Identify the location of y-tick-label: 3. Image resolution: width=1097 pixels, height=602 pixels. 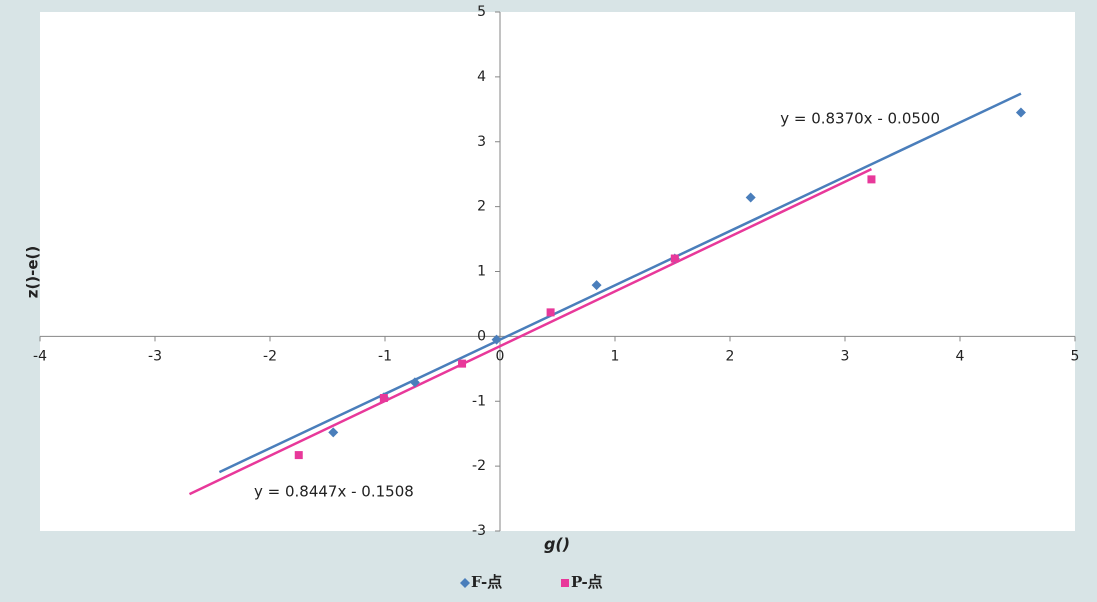
(481, 142).